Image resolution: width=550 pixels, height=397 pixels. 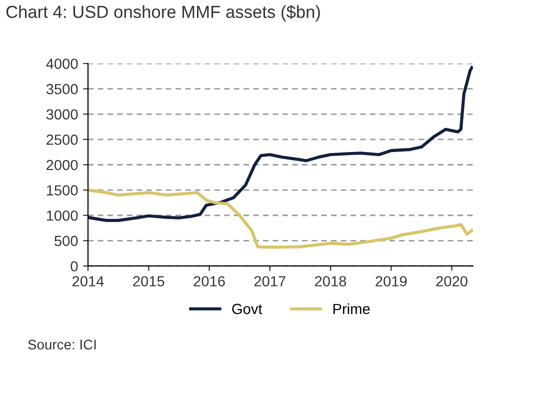 I want to click on y-tick-label: 500, so click(x=66, y=241).